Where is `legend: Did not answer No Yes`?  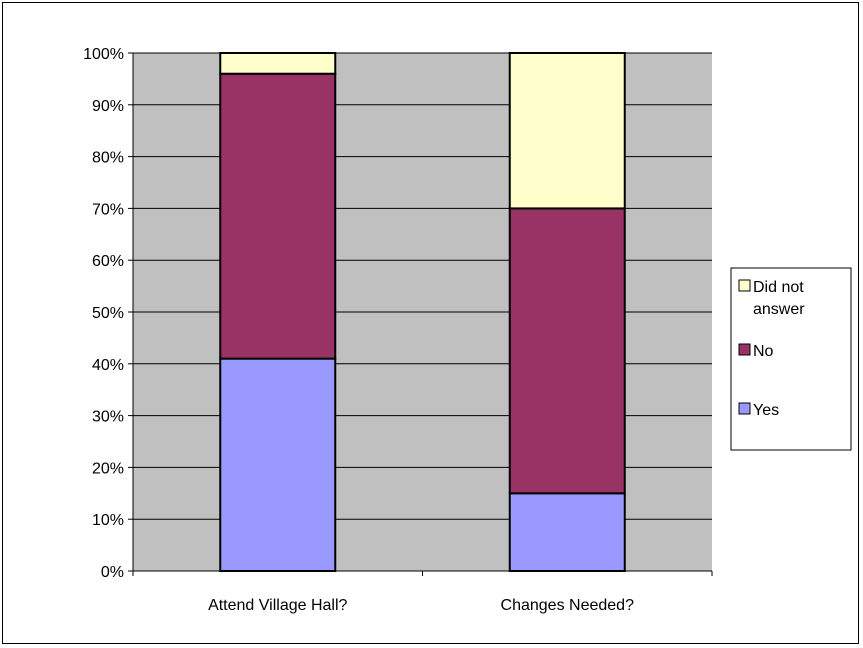 legend: Did not answer No Yes is located at coordinates (791, 359).